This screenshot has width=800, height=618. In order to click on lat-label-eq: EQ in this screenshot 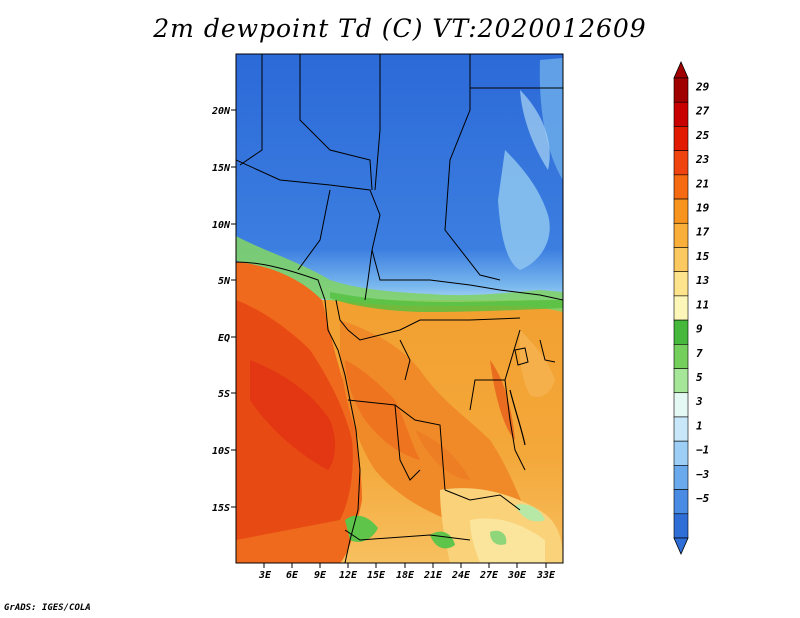, I will do `click(224, 338)`.